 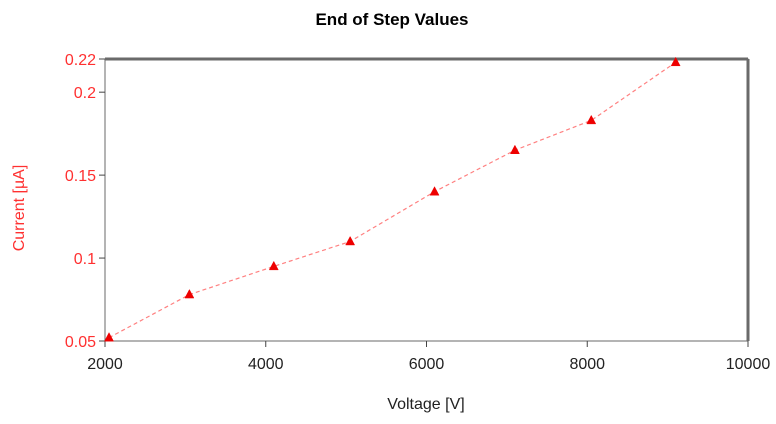 I want to click on x-tick-label: 8000, so click(x=587, y=364).